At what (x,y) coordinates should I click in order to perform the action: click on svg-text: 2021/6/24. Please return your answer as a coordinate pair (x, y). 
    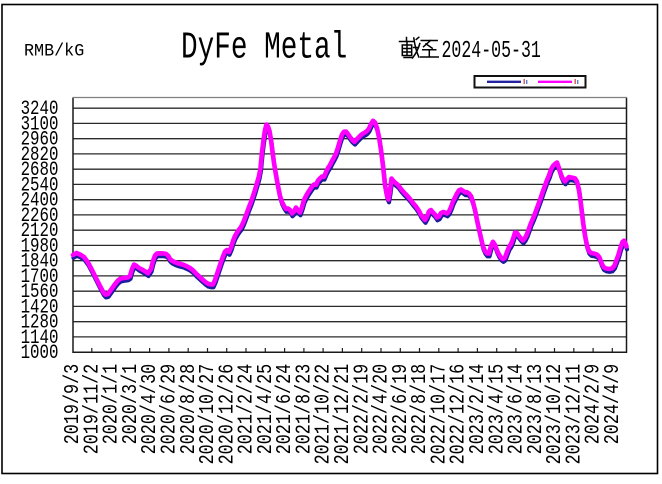
    Looking at the image, I should click on (284, 409).